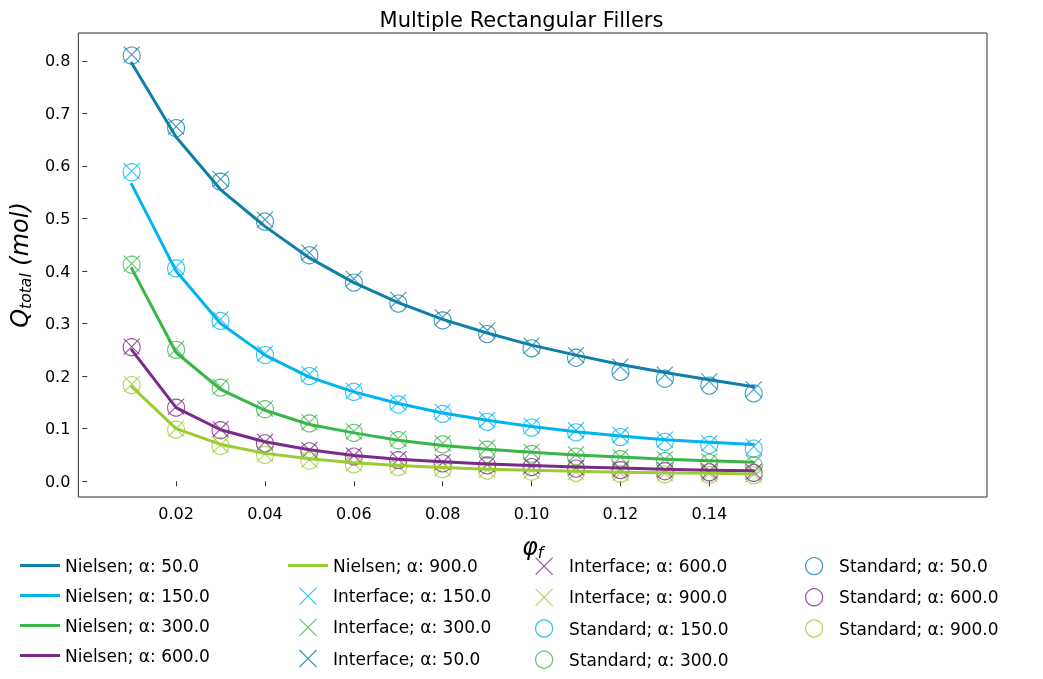 This screenshot has width=1043, height=679. Describe the element at coordinates (648, 597) in the screenshot. I see `legend-label: Interface; α: 900.0` at that location.